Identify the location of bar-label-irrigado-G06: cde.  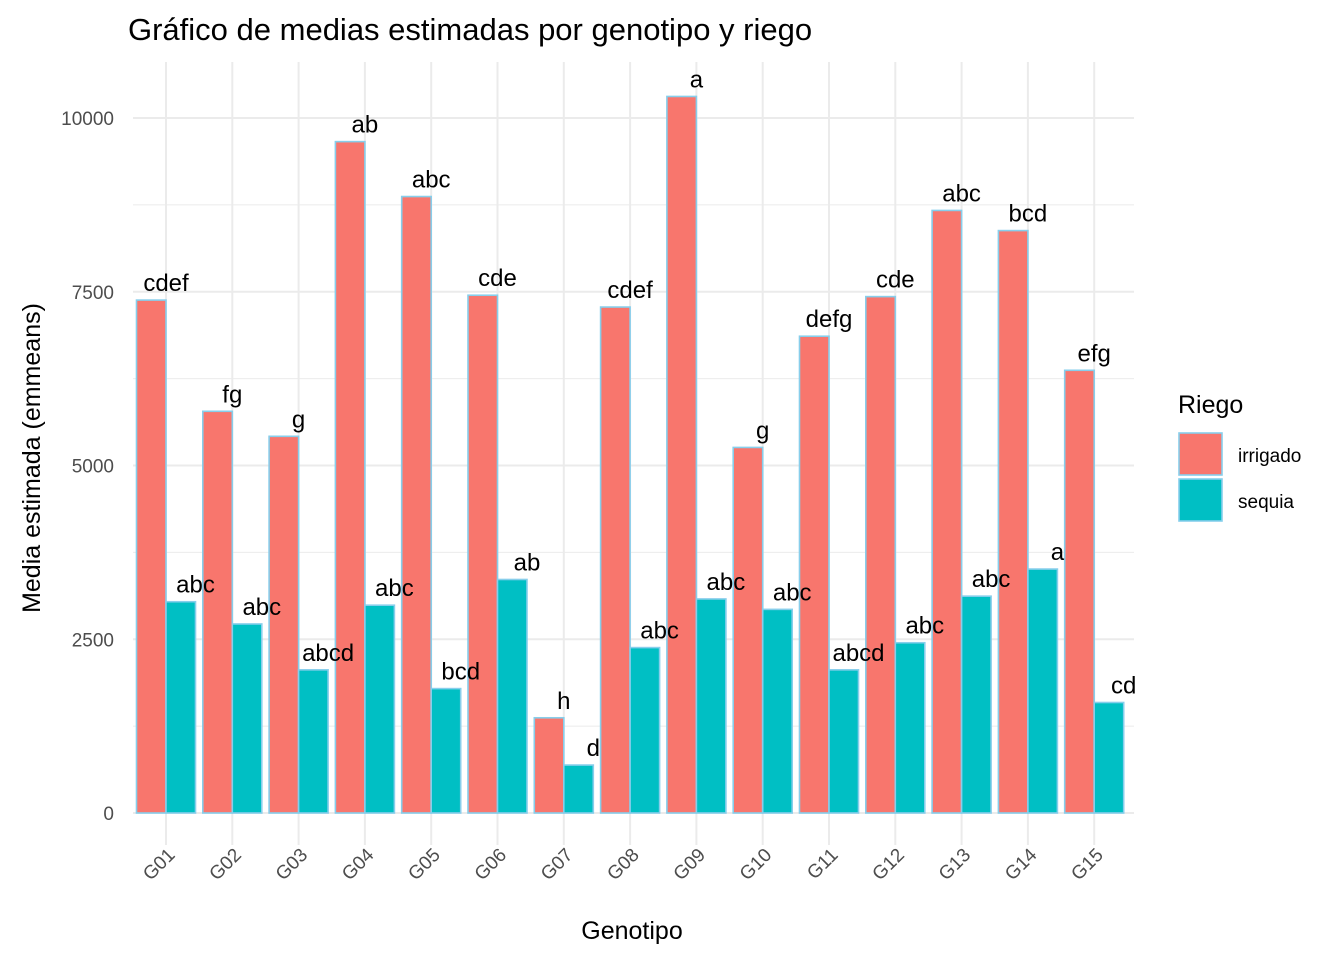
(497, 278).